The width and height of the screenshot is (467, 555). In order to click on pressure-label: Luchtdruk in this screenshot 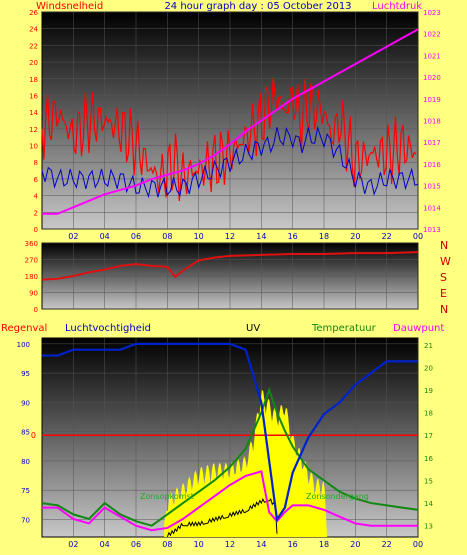, I will do `click(397, 6)`.